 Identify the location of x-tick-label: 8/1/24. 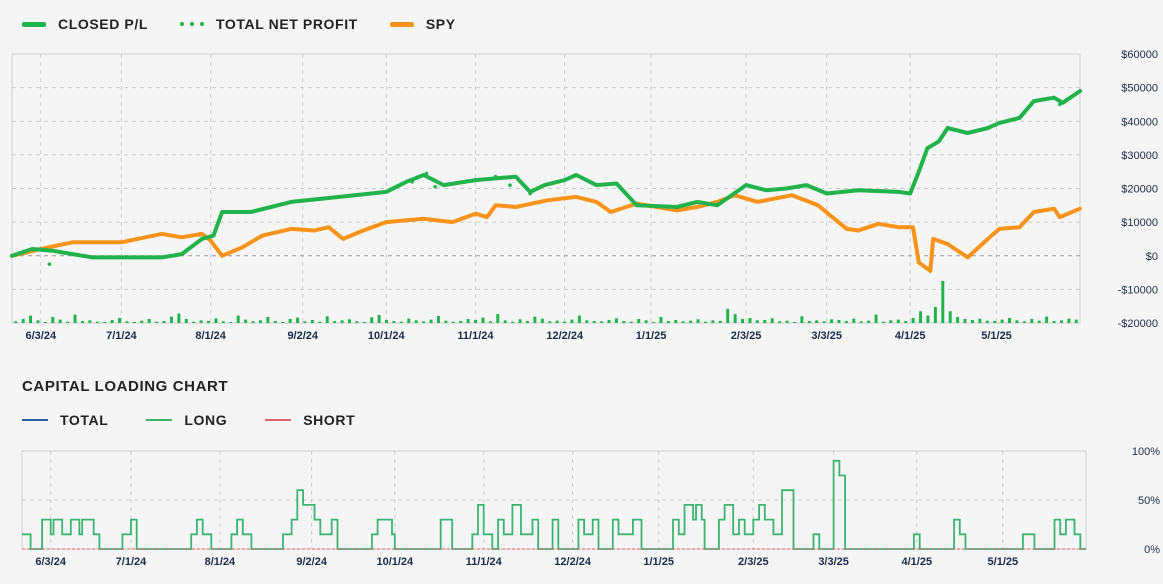
(210, 336).